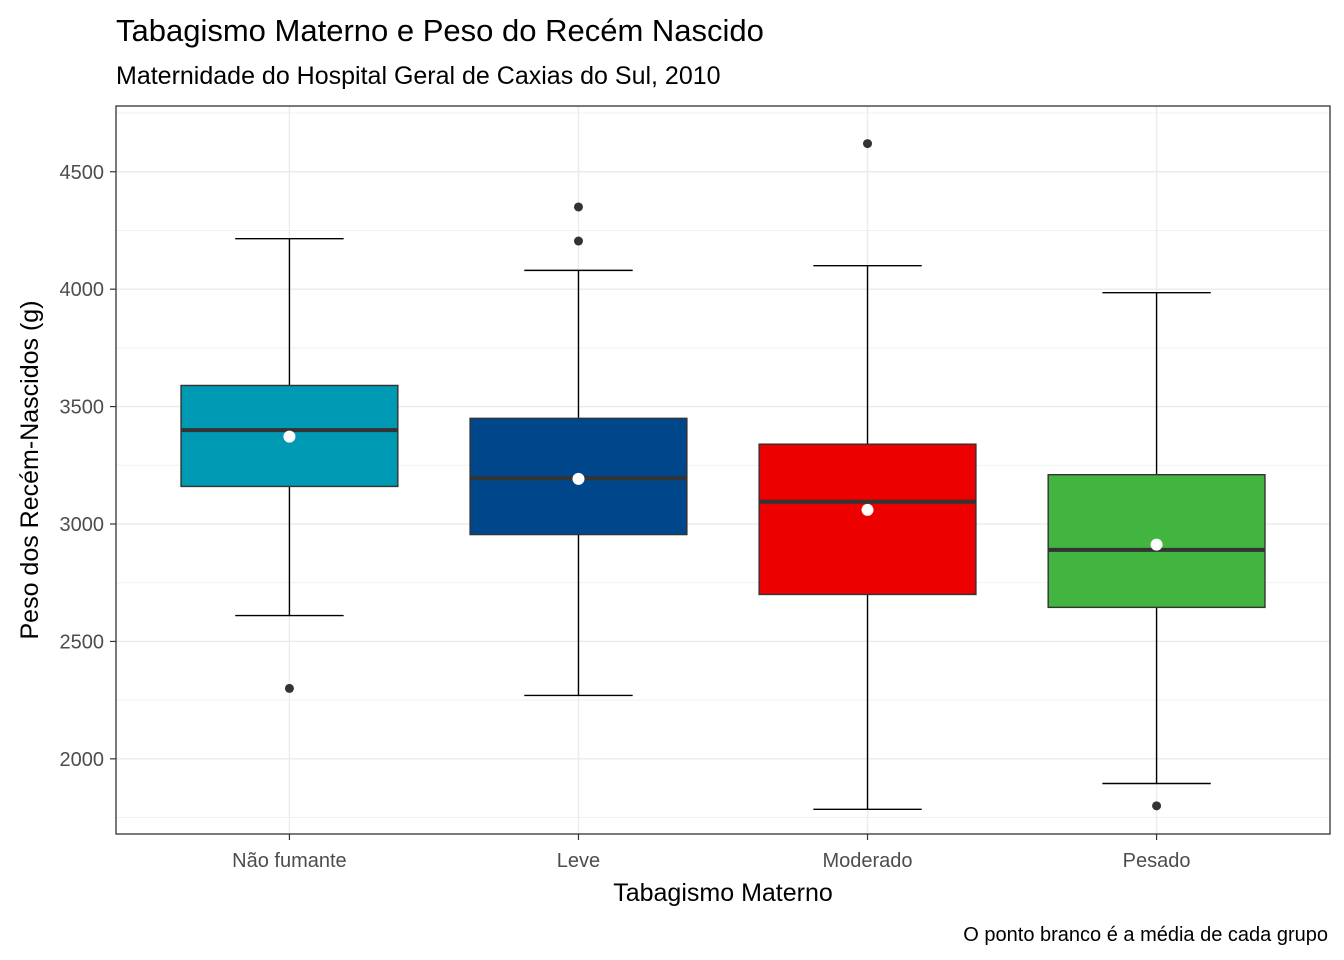  What do you see at coordinates (711, 853) in the screenshot?
I see `x-axis: Não fumante Leve Moderado Pesado` at bounding box center [711, 853].